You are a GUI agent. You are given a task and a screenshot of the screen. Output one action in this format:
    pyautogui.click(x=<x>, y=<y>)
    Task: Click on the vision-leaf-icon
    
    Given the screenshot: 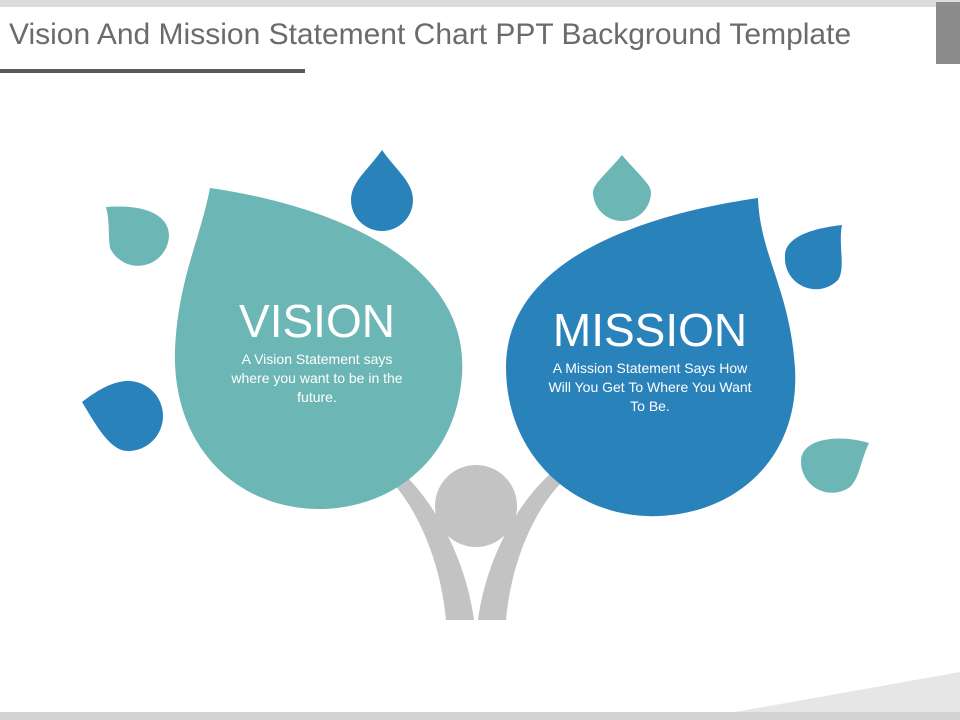 What is the action you would take?
    pyautogui.click(x=318, y=349)
    